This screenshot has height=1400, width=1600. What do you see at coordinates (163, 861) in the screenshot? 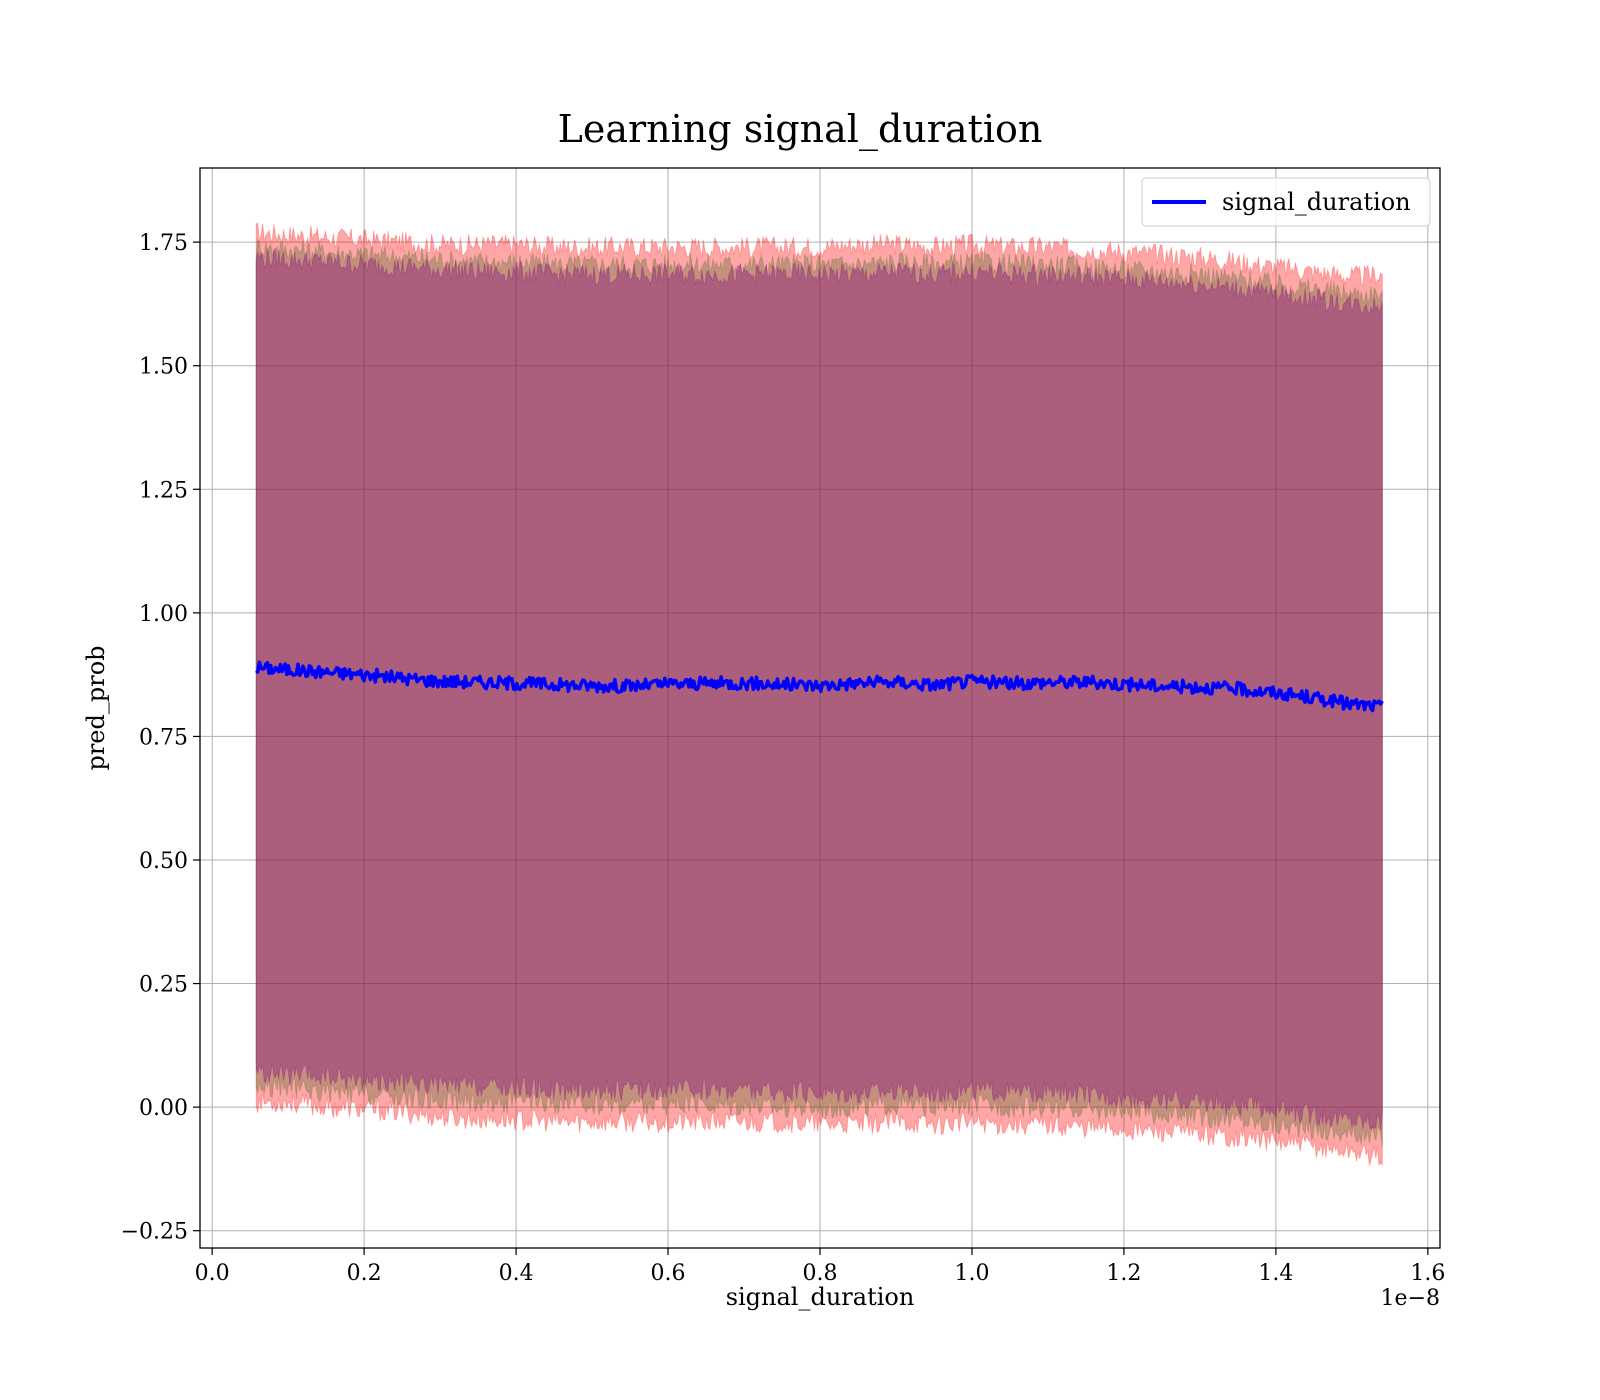
I see `y-tick-label: 0.50` at bounding box center [163, 861].